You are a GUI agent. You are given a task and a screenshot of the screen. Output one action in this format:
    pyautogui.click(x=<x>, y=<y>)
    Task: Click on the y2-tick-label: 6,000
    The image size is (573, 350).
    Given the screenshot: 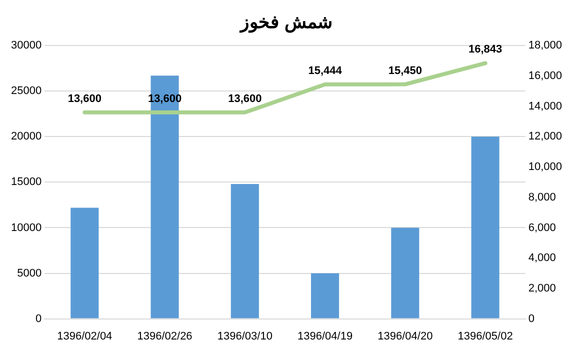 What is the action you would take?
    pyautogui.click(x=542, y=228)
    